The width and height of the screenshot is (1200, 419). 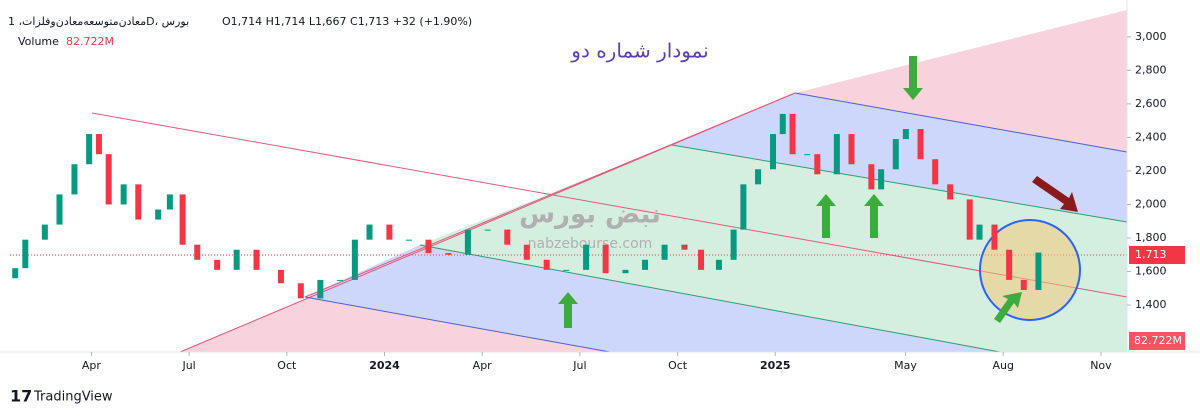 I want to click on symbol: معادن‌متوسعه‌معادن‌وفلزات، 1D، بورس, so click(x=98, y=21).